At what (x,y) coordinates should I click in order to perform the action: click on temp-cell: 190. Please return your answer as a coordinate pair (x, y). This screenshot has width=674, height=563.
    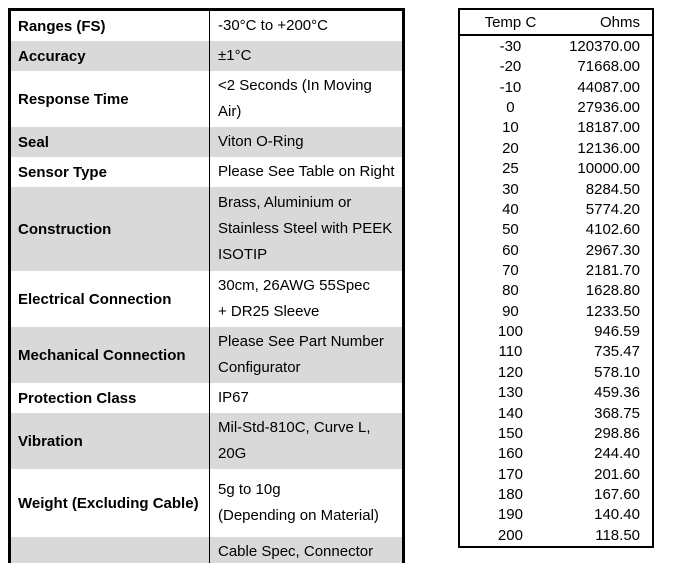
    Looking at the image, I should click on (510, 515).